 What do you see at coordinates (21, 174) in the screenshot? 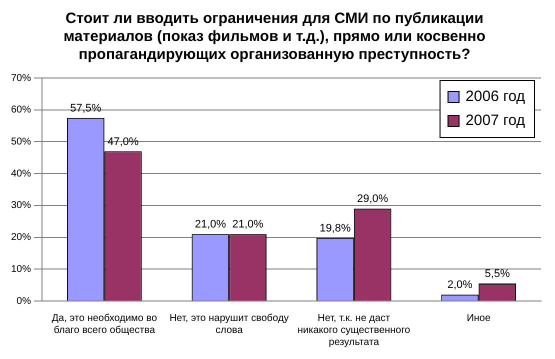
I see `y-tick-label: 40%` at bounding box center [21, 174].